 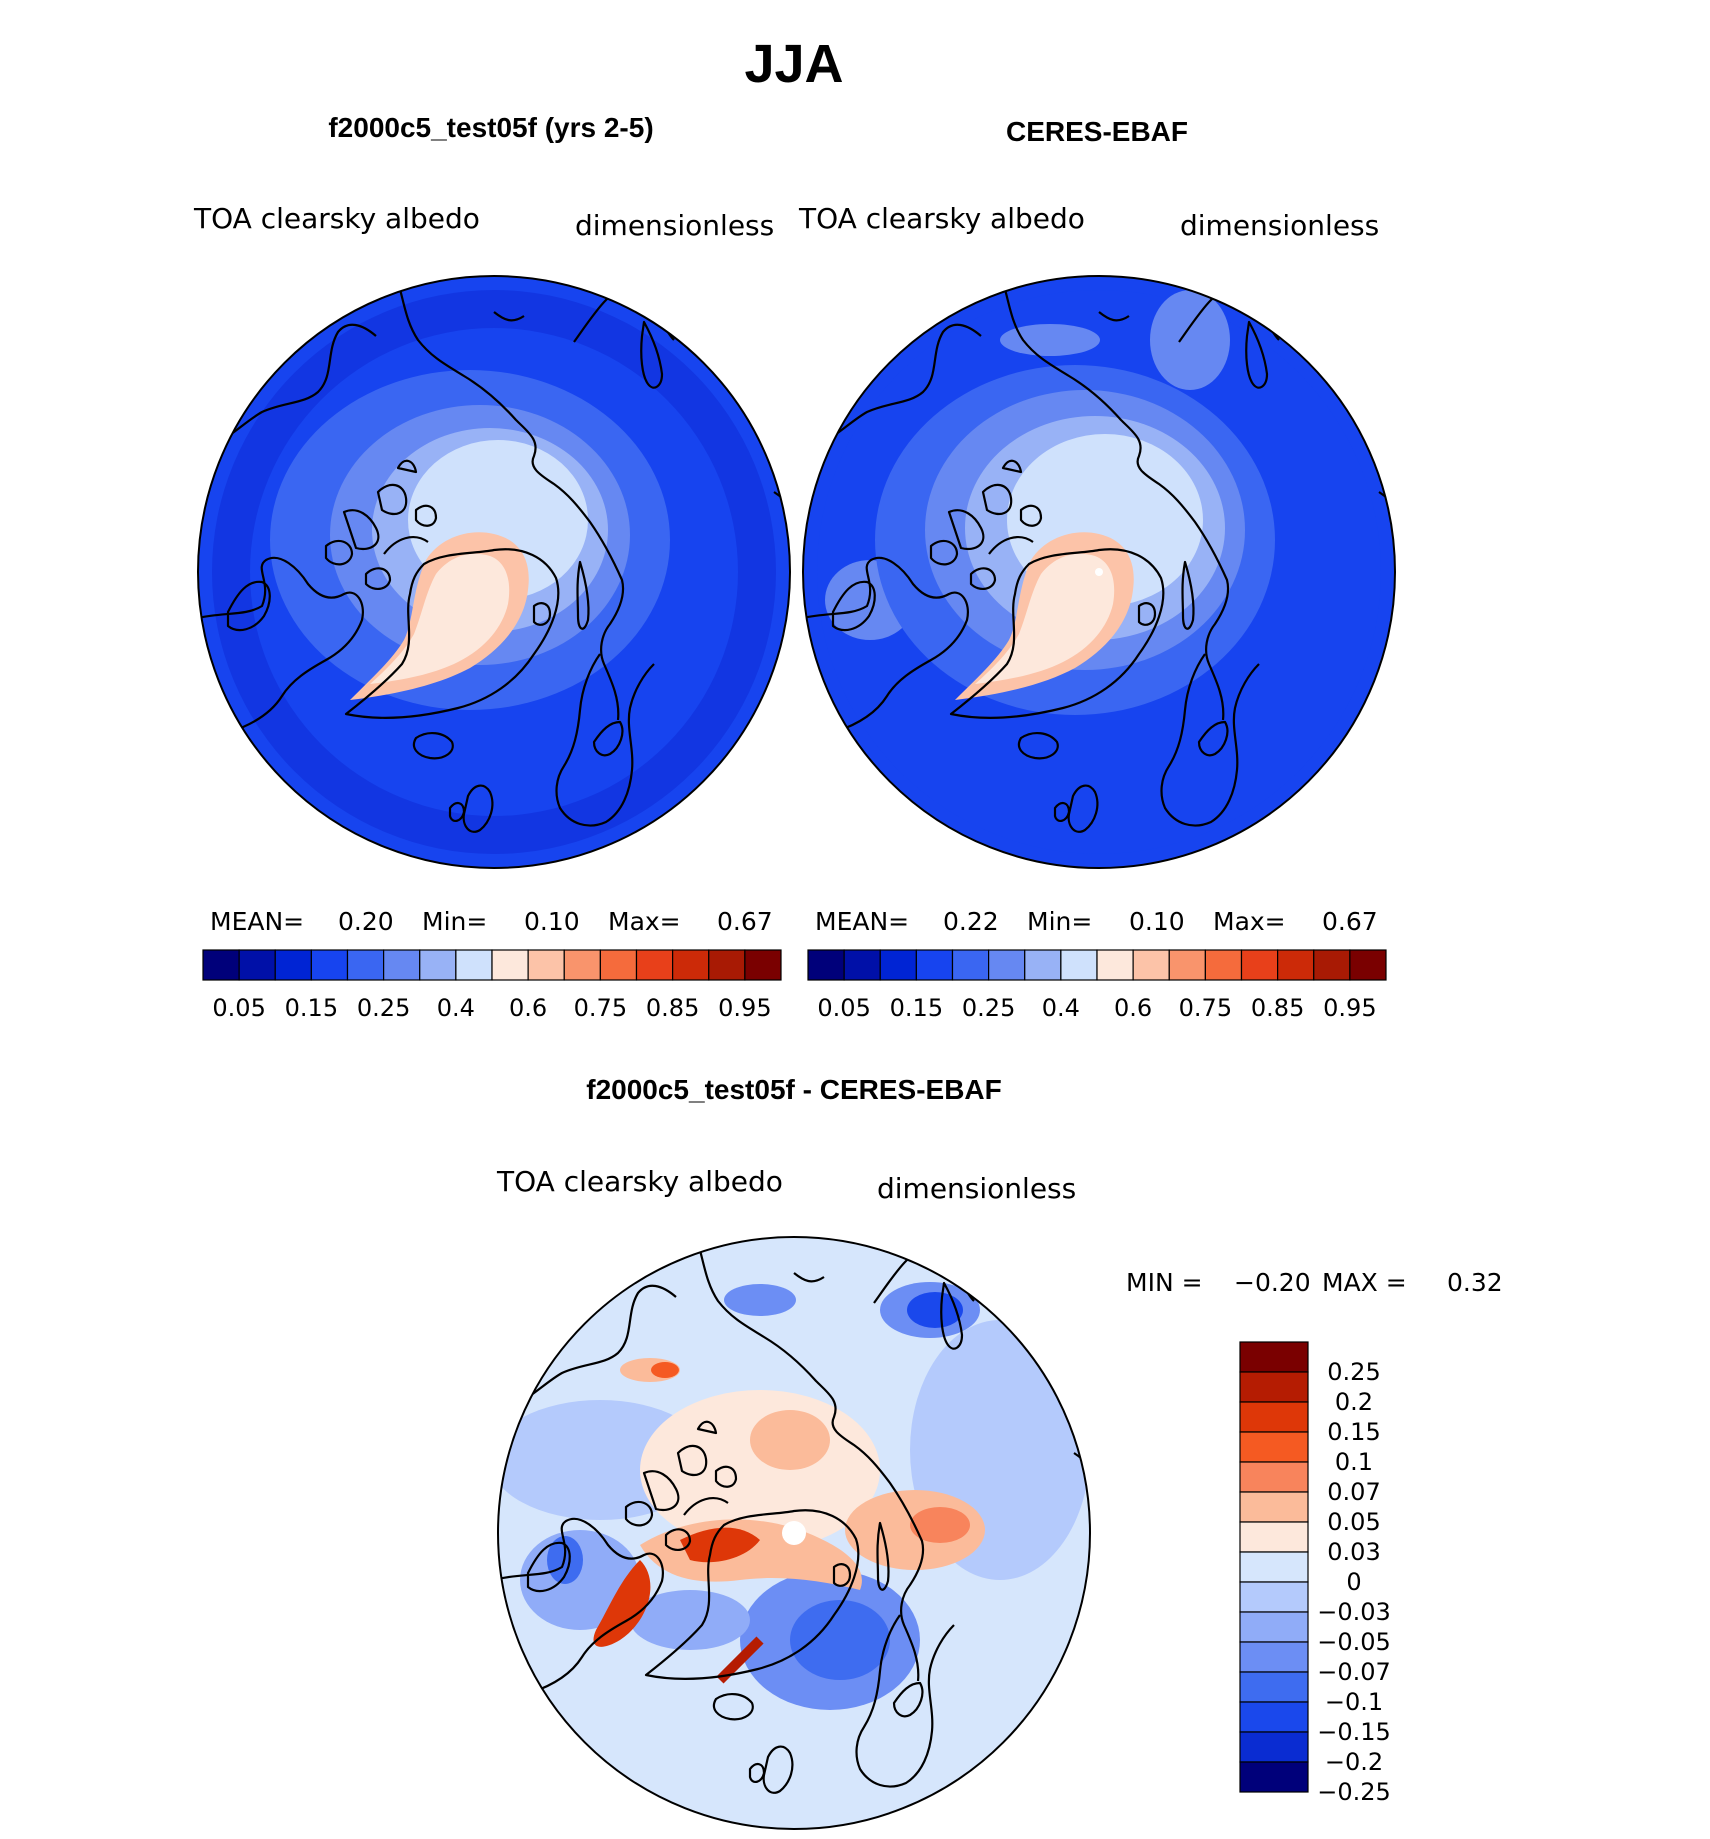 I want to click on panel-obs-colorbar: 0.05 0.15 0.25 0.4 0.6 0.75 0.85 0.95, so click(x=1097, y=985).